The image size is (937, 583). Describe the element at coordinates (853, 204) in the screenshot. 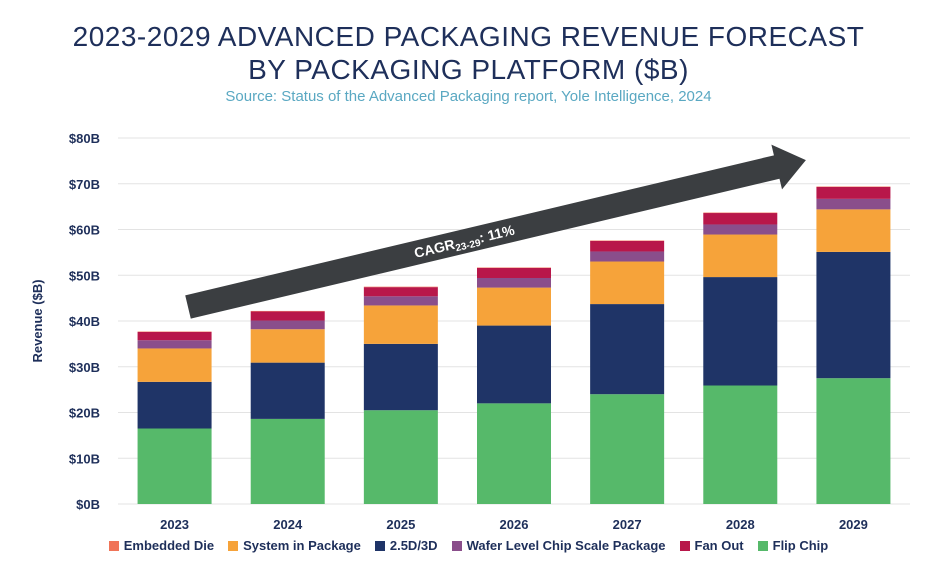

I see `bar-wafer-level-chip-scale-package-2029` at that location.